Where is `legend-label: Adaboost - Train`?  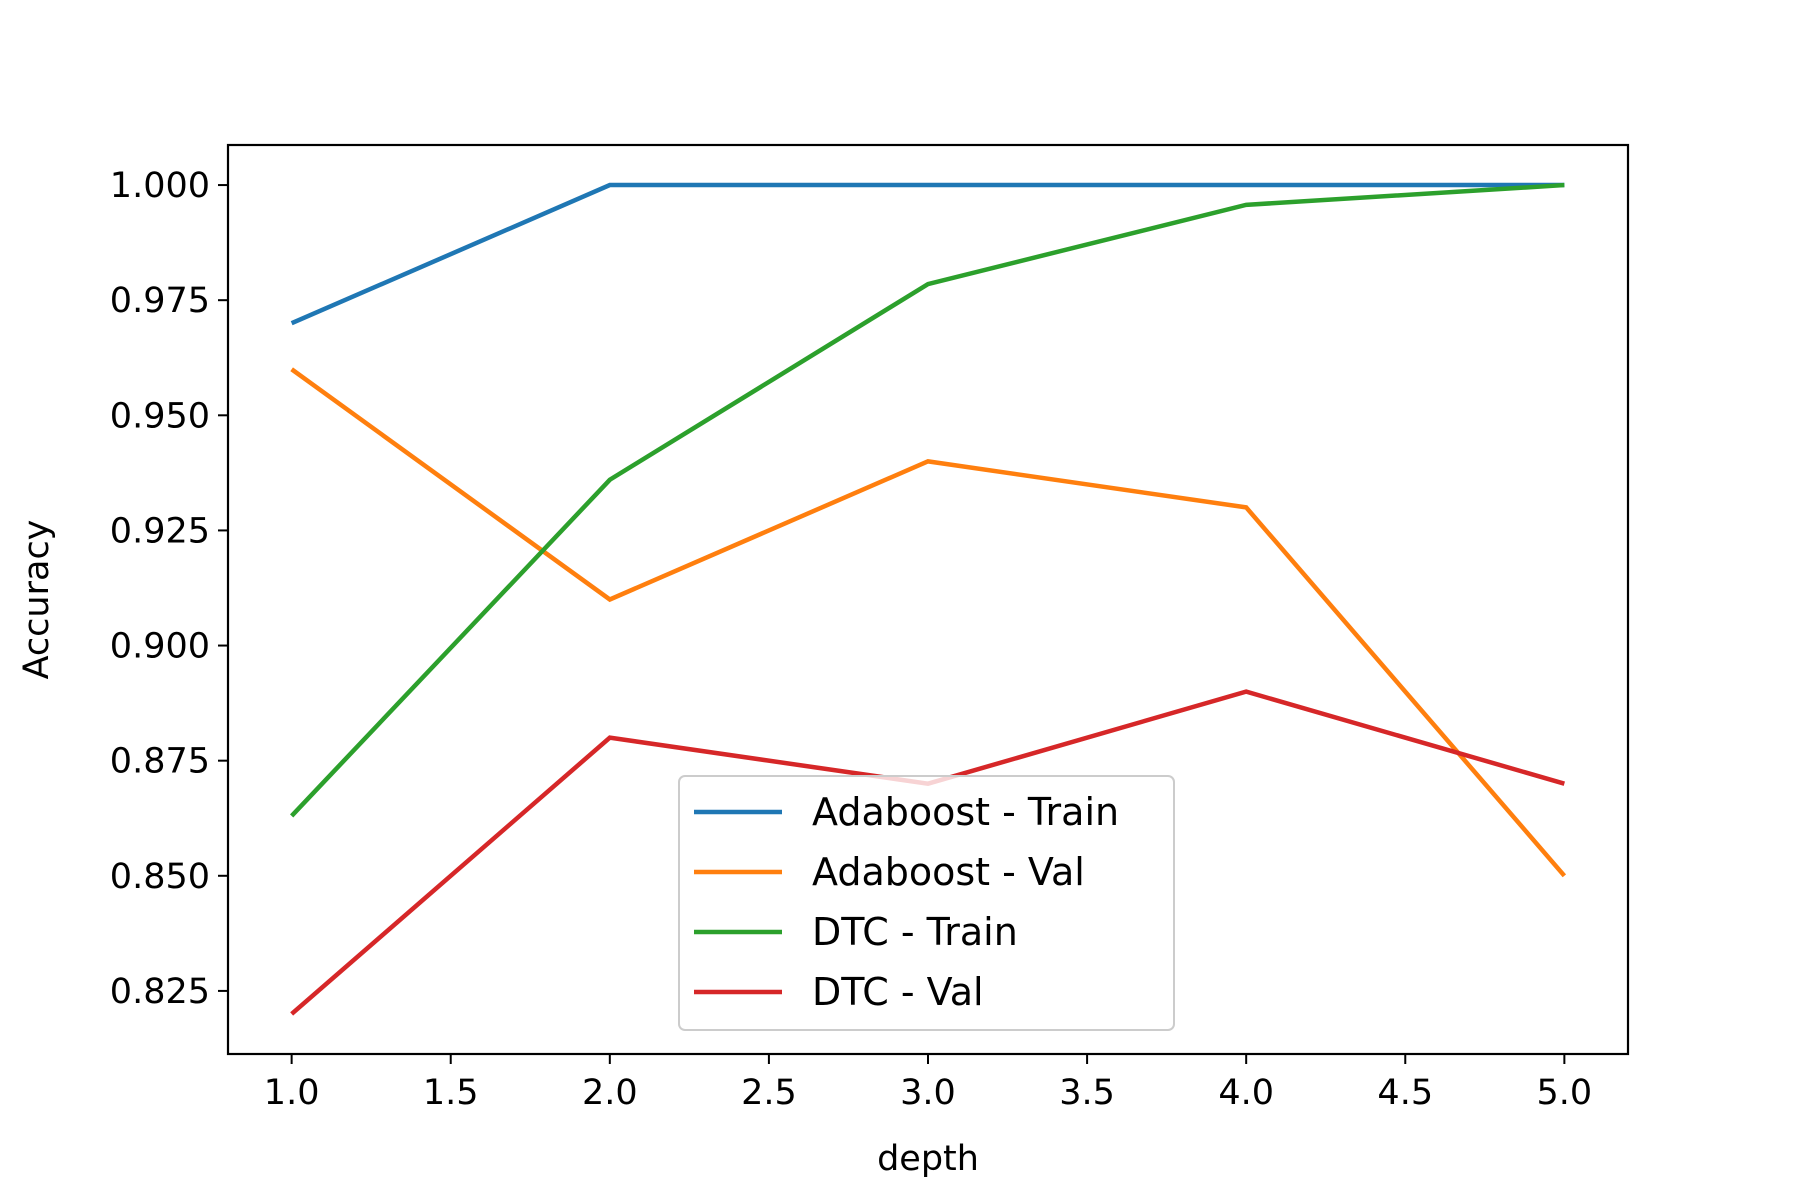
legend-label: Adaboost - Train is located at coordinates (965, 812).